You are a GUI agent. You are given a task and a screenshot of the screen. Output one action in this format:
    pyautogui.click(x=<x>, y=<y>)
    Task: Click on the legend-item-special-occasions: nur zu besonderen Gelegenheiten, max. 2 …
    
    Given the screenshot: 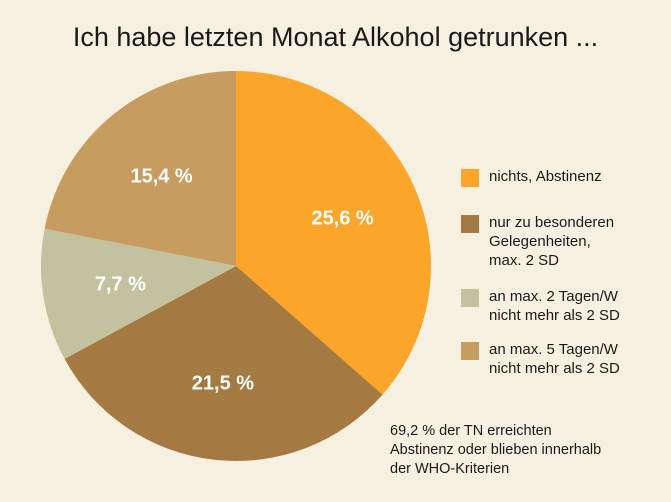 What is the action you would take?
    pyautogui.click(x=537, y=241)
    